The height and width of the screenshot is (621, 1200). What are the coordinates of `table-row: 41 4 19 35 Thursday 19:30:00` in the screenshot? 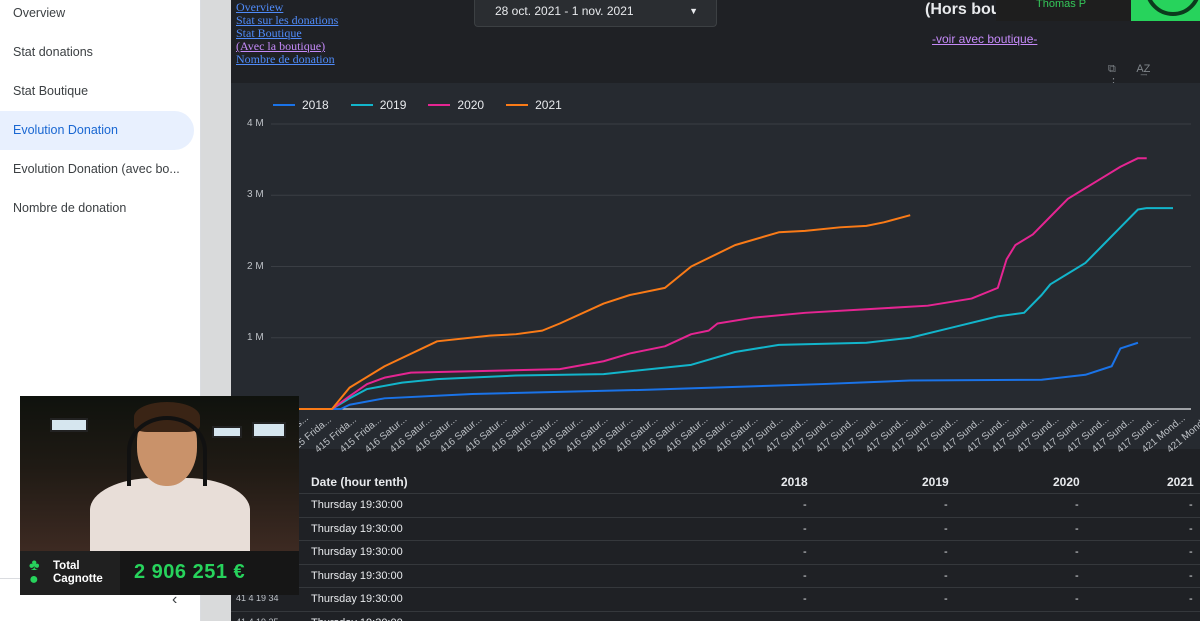 It's located at (715, 615).